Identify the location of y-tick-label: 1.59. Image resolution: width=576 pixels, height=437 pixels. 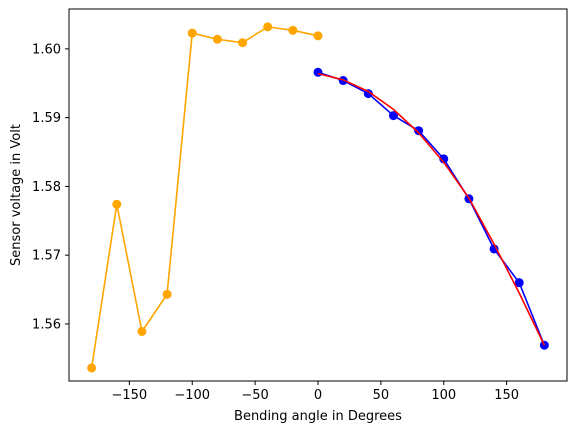
(46, 118).